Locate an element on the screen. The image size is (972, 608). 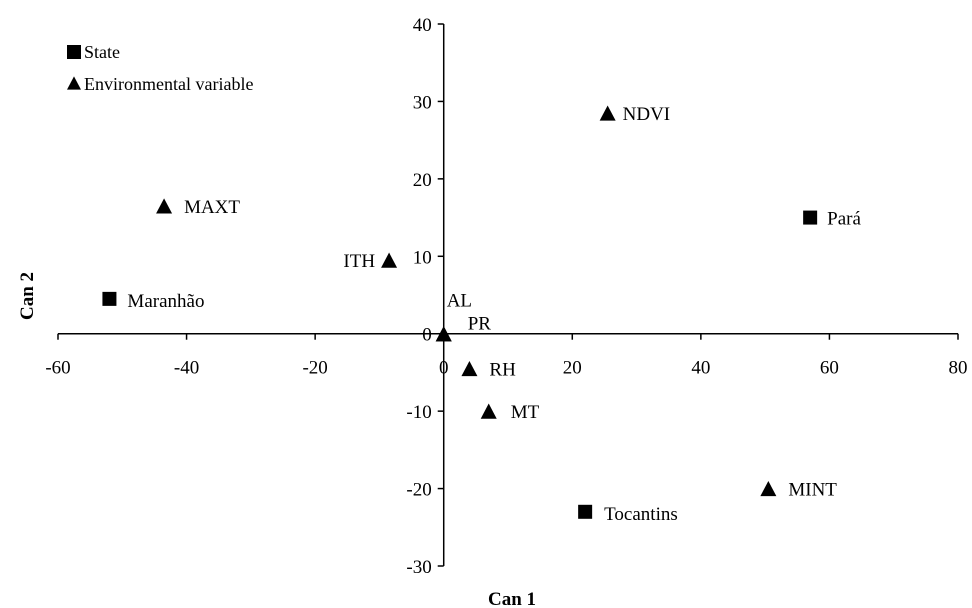
point-label-tocantins: Tocantins is located at coordinates (641, 514).